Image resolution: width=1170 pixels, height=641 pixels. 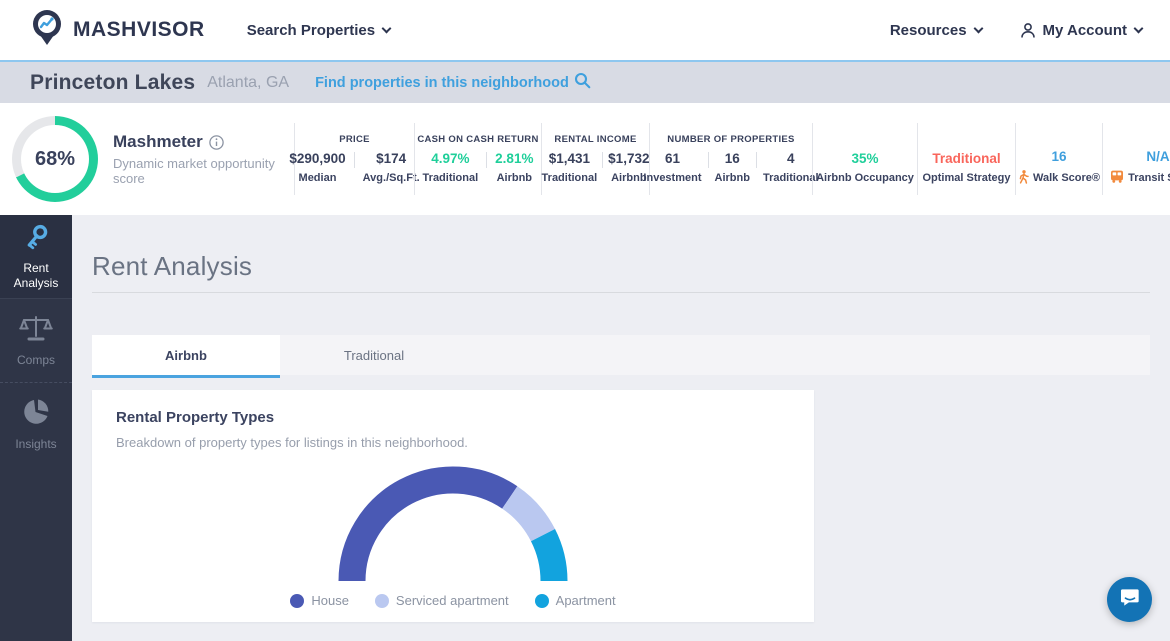 I want to click on stat-value: $1,431, so click(x=569, y=158).